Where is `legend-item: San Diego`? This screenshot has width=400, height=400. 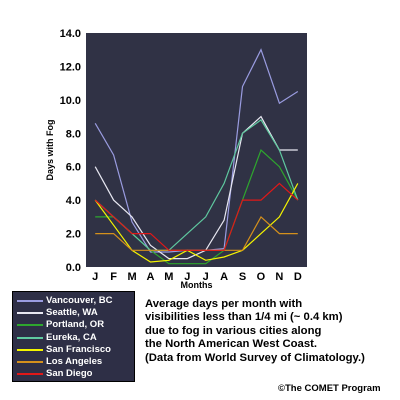
legend-item: San Diego is located at coordinates (75, 374).